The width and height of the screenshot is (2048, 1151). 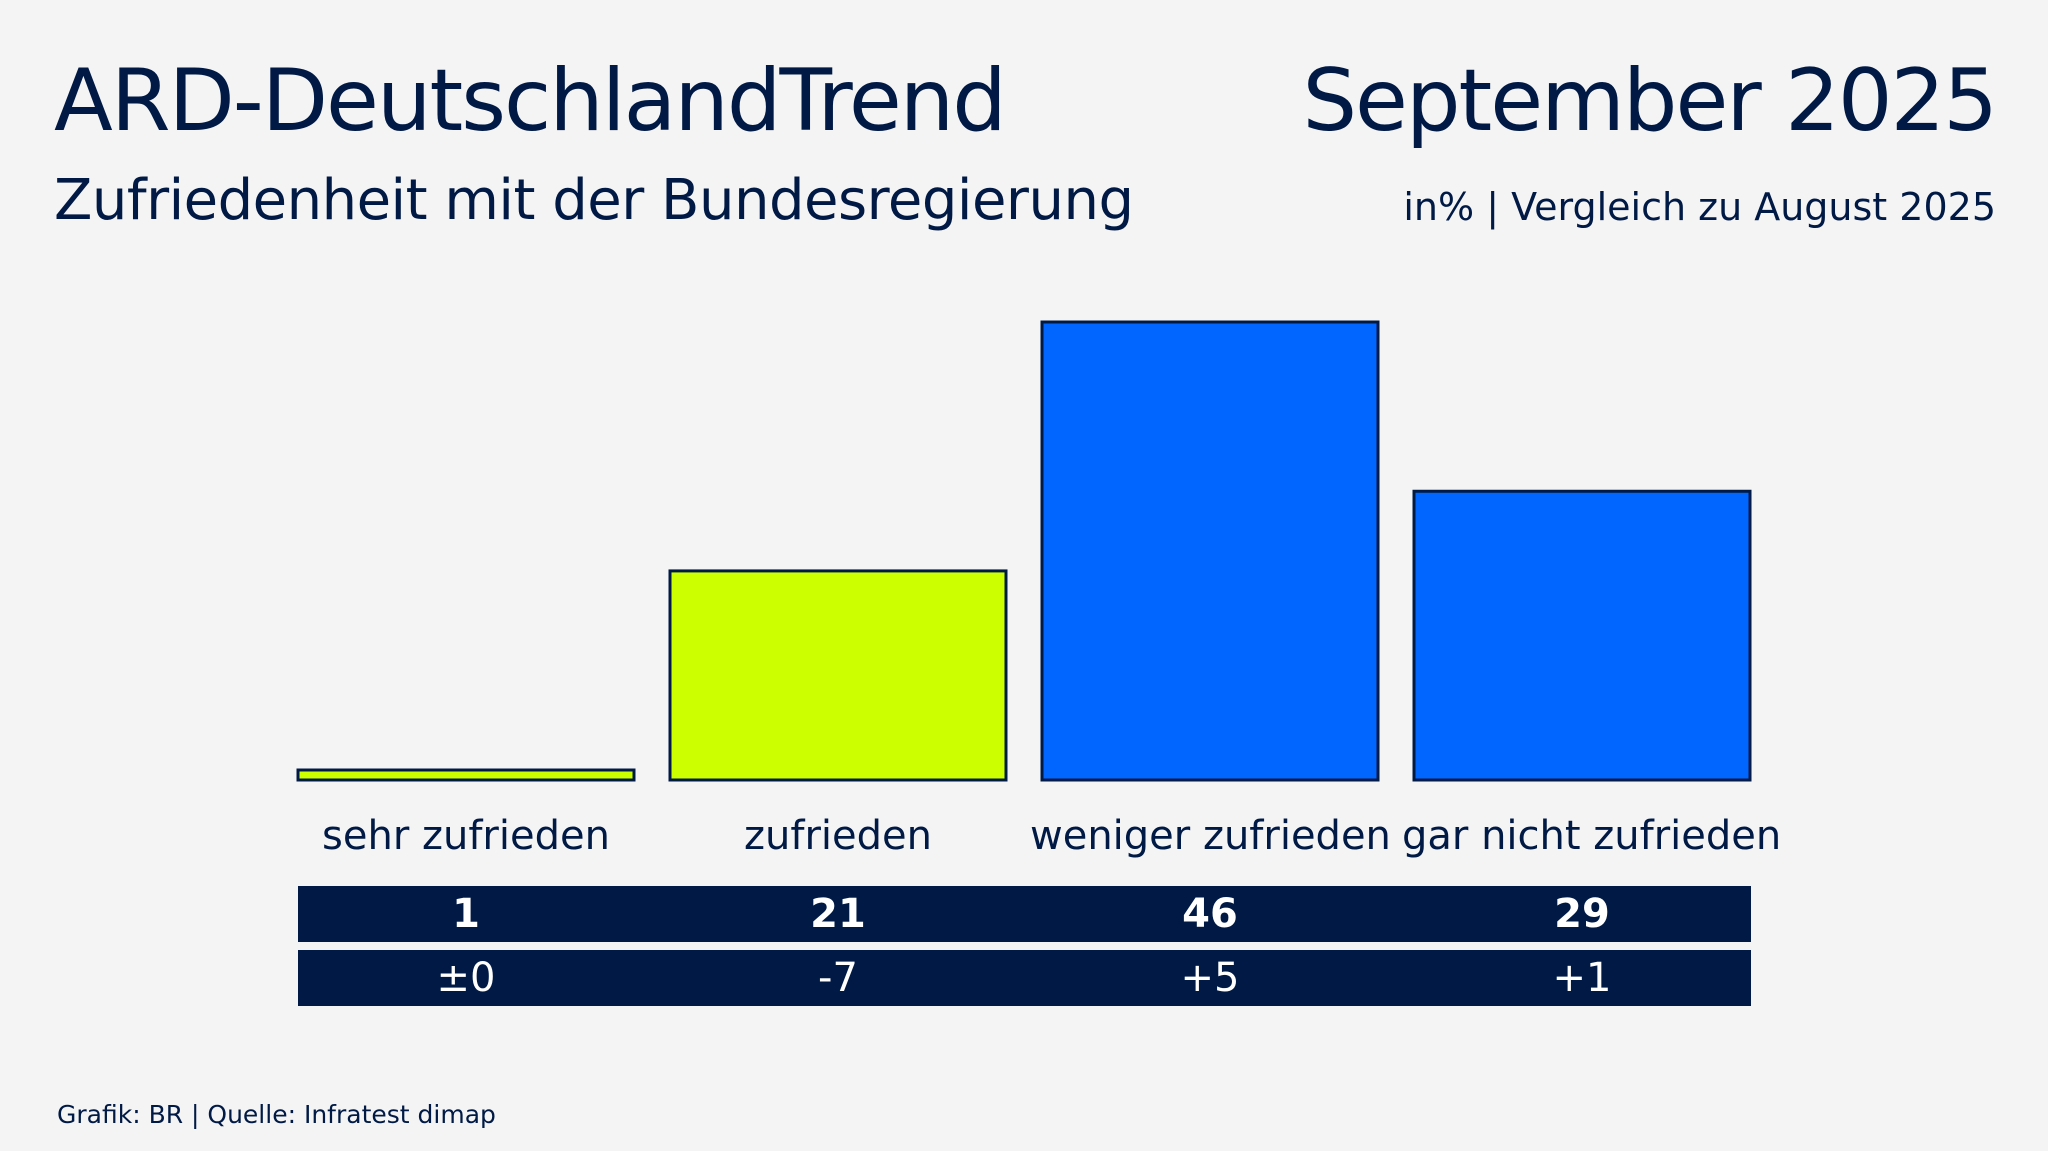 What do you see at coordinates (838, 836) in the screenshot?
I see `category-label: zufrieden` at bounding box center [838, 836].